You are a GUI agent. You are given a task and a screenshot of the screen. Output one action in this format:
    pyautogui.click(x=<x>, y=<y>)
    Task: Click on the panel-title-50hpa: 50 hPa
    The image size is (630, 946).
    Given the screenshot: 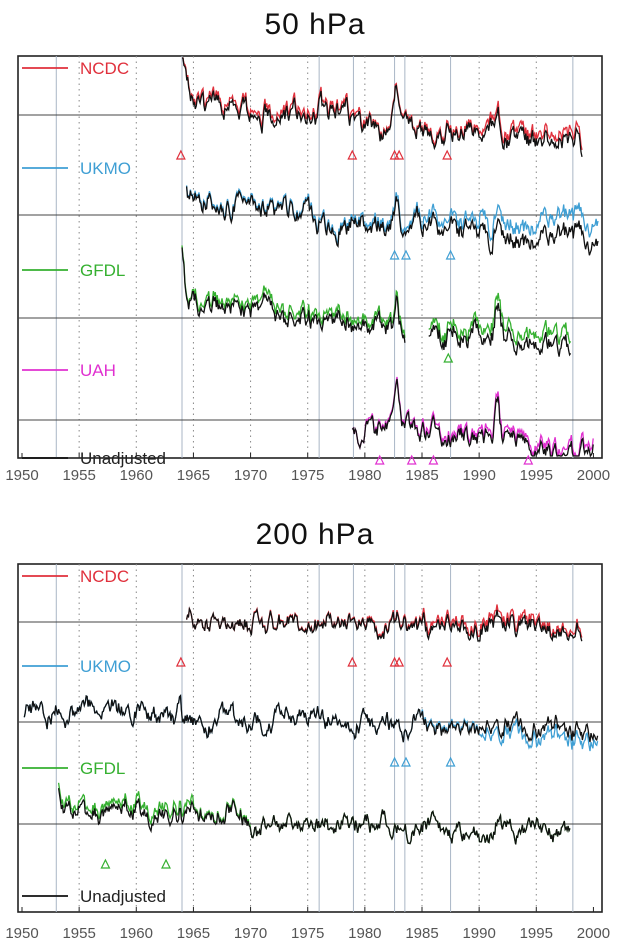 What is the action you would take?
    pyautogui.click(x=315, y=24)
    